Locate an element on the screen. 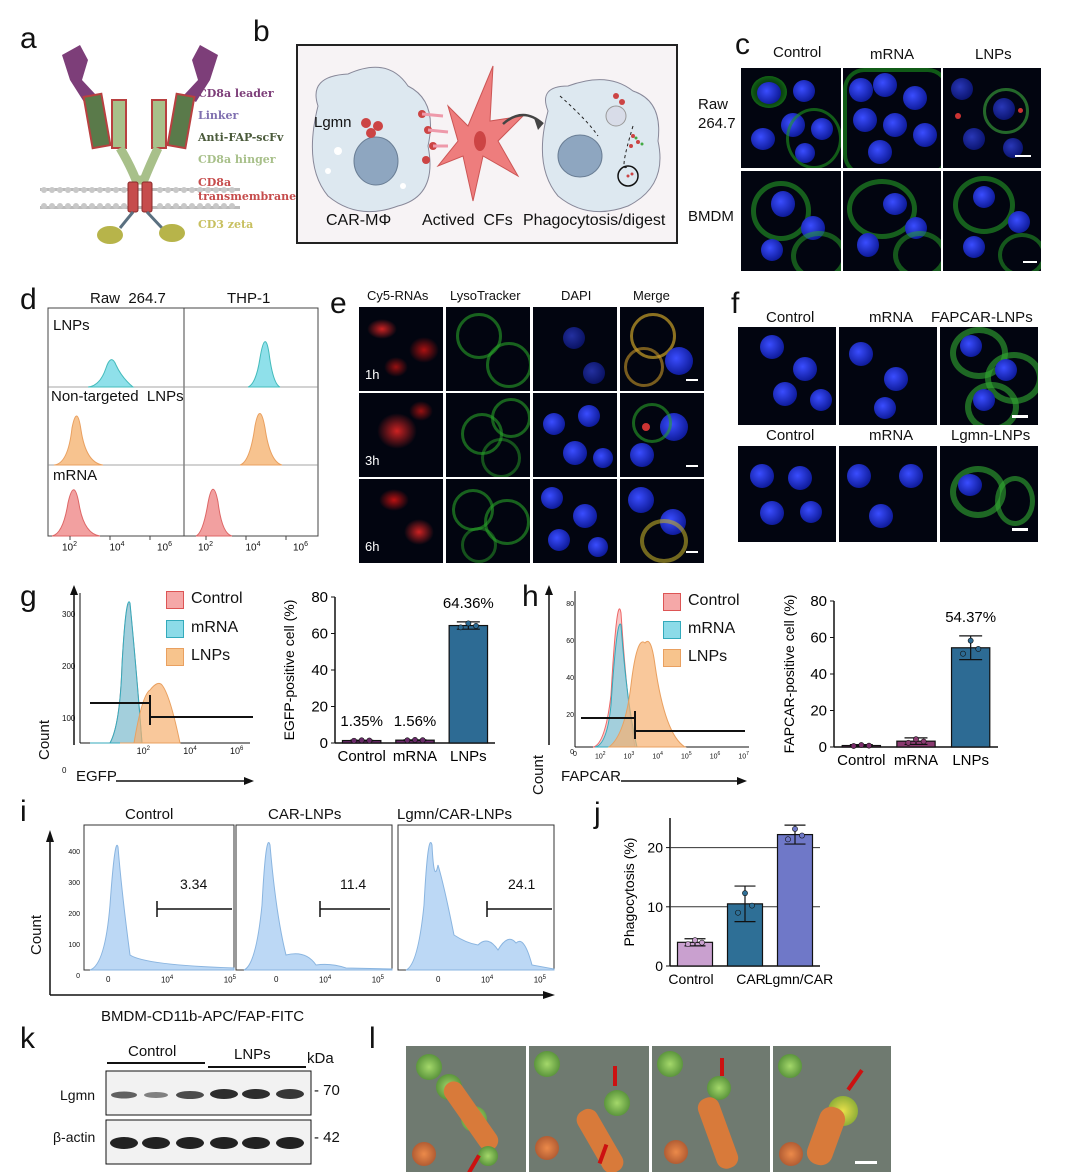 This screenshot has width=1065, height=1173. label-cd8a-hinger: CD8a hinger is located at coordinates (237, 159).